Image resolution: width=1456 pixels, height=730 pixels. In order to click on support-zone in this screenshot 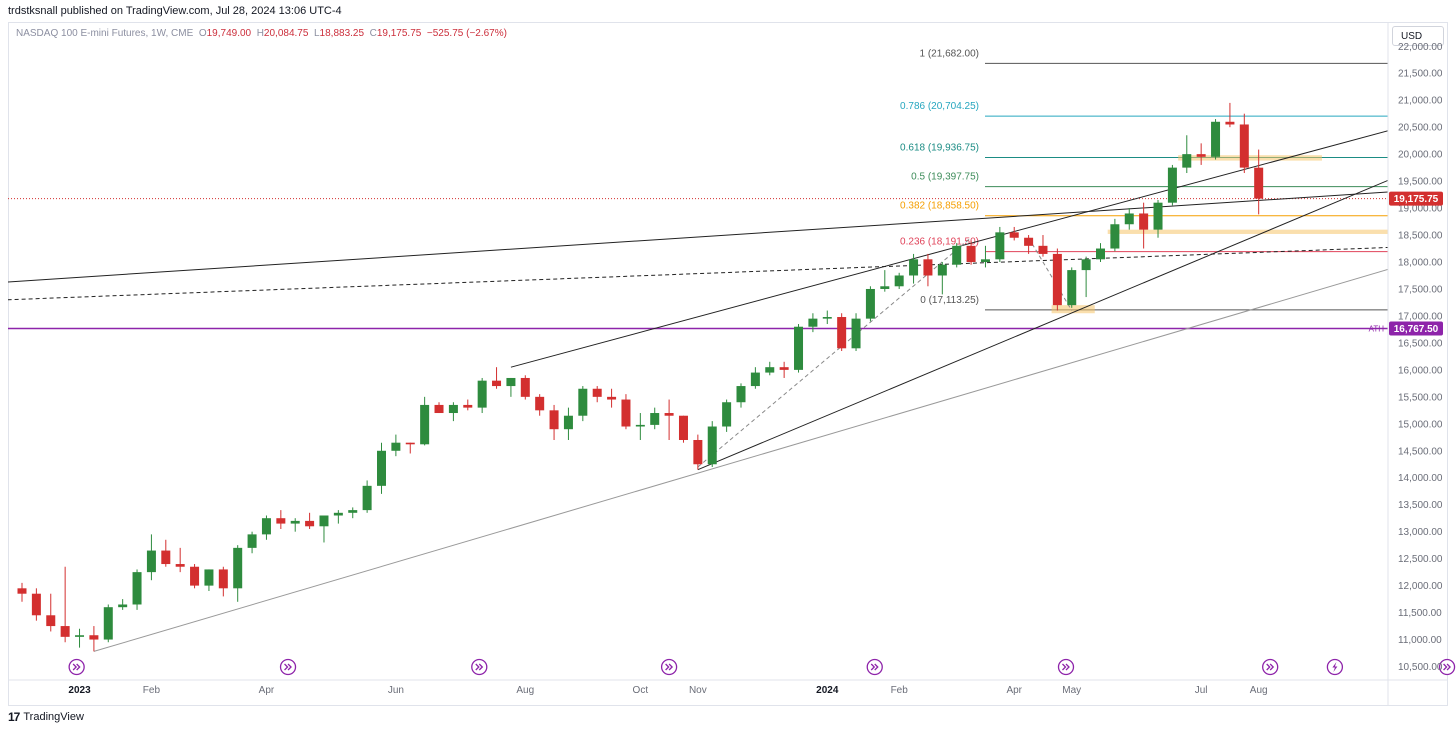, I will do `click(1247, 231)`.